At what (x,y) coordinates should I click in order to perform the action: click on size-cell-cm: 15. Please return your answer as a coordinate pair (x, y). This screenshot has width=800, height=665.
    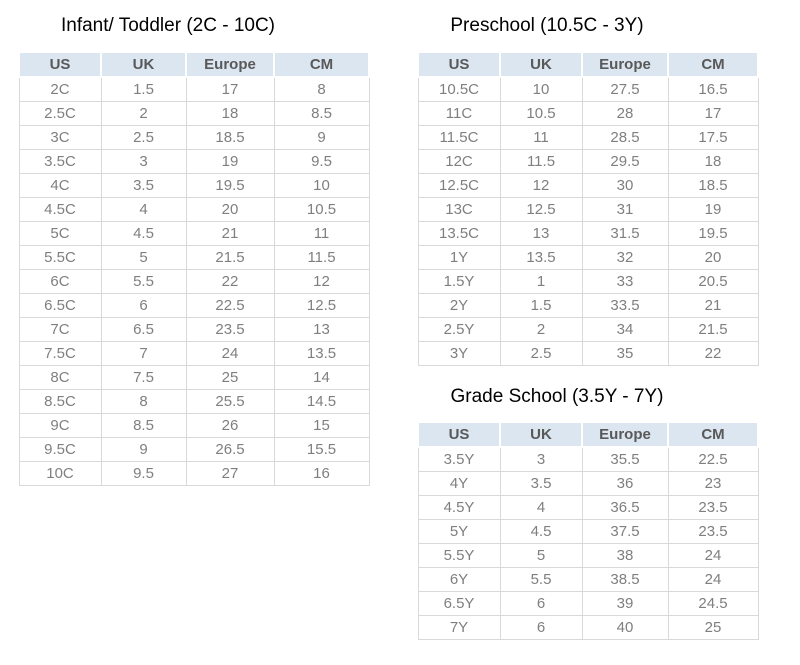
    Looking at the image, I should click on (321, 425).